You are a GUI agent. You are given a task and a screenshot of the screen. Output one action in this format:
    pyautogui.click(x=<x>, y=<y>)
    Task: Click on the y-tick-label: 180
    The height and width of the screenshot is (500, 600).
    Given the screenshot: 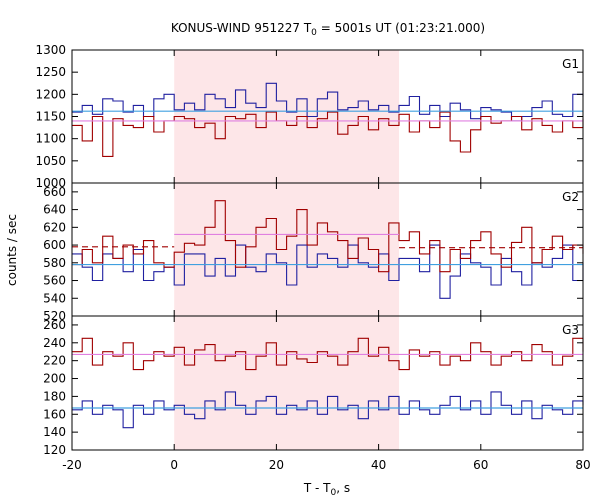 What is the action you would take?
    pyautogui.click(x=54, y=396)
    